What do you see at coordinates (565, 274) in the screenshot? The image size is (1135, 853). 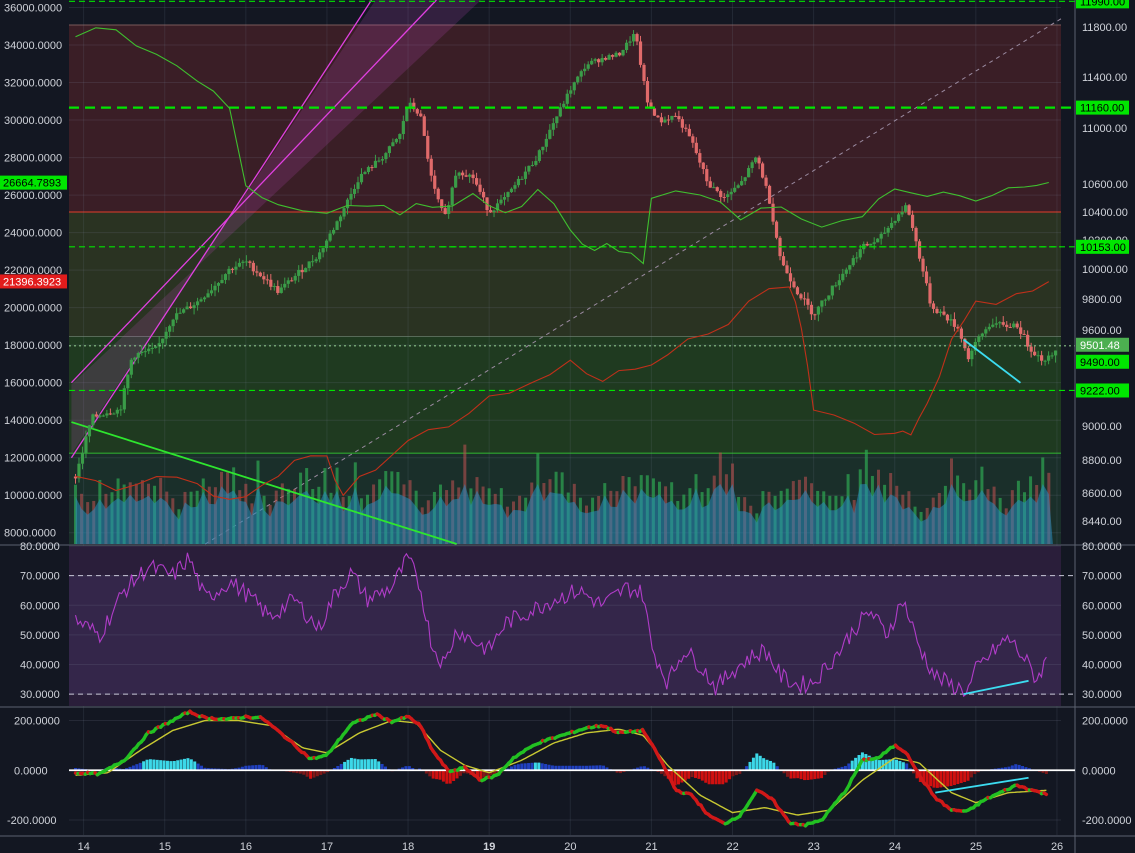 I see `mid-zone` at bounding box center [565, 274].